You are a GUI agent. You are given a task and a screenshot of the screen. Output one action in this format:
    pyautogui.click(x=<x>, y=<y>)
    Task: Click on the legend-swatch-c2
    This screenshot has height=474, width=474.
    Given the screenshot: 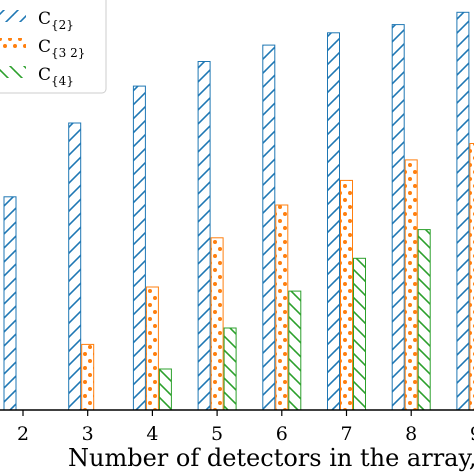 What is the action you would take?
    pyautogui.click(x=13, y=16)
    